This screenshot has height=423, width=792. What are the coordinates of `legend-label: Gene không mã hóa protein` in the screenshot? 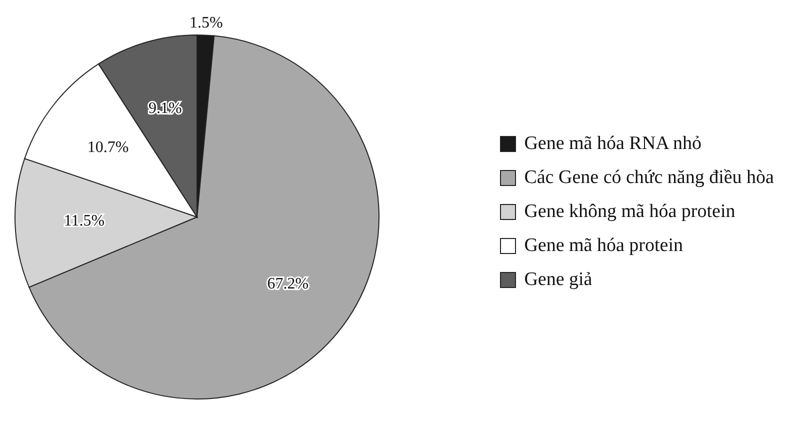 It's located at (630, 212).